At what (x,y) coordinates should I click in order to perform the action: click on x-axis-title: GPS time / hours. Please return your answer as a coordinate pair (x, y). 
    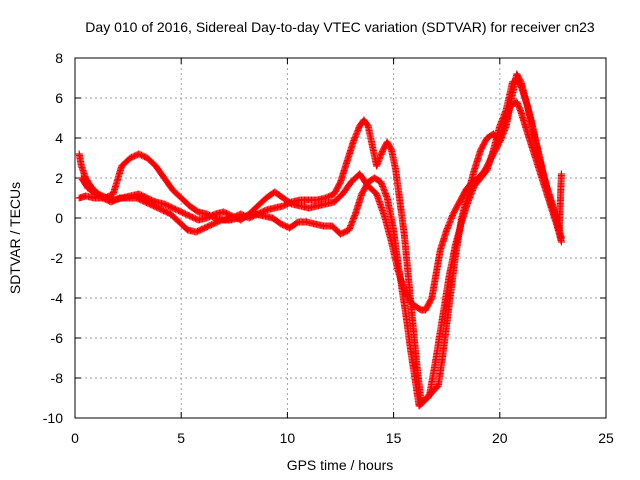
    Looking at the image, I should click on (340, 465).